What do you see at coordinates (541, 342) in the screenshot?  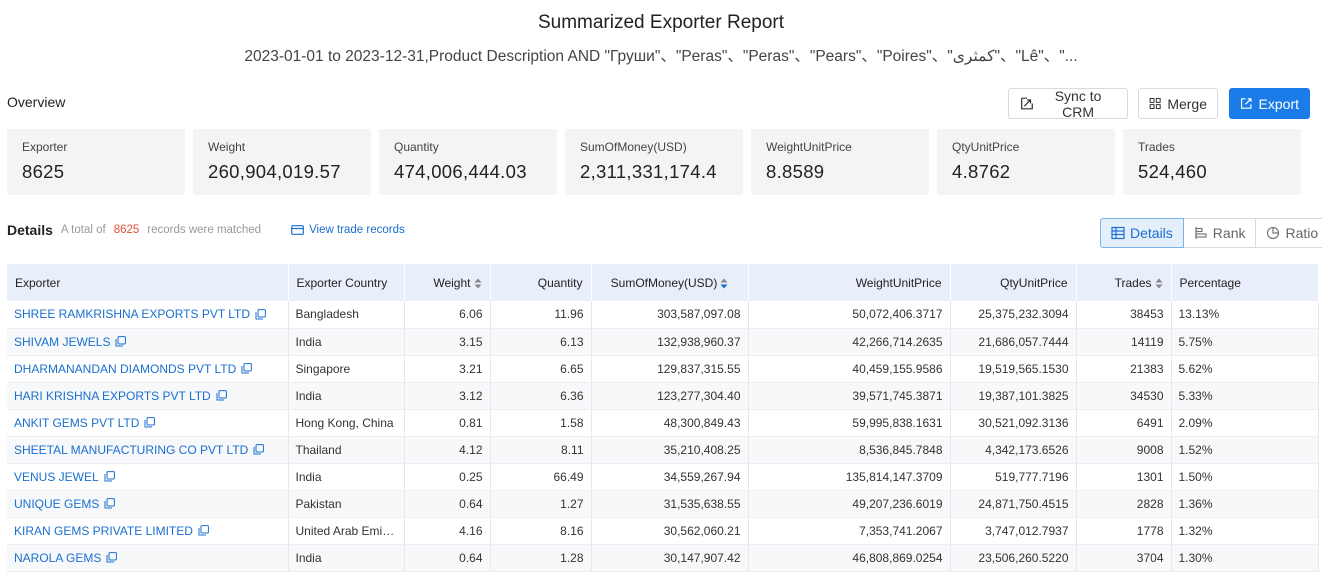 I see `table-cell-quantity: 6.13` at bounding box center [541, 342].